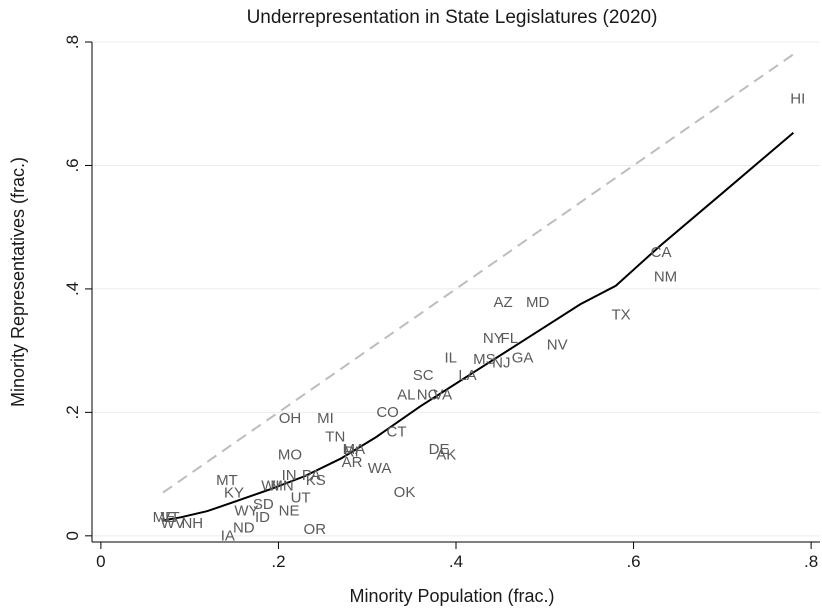 Image resolution: width=822 pixels, height=614 pixels. What do you see at coordinates (537, 302) in the screenshot?
I see `point-label-md: MD` at bounding box center [537, 302].